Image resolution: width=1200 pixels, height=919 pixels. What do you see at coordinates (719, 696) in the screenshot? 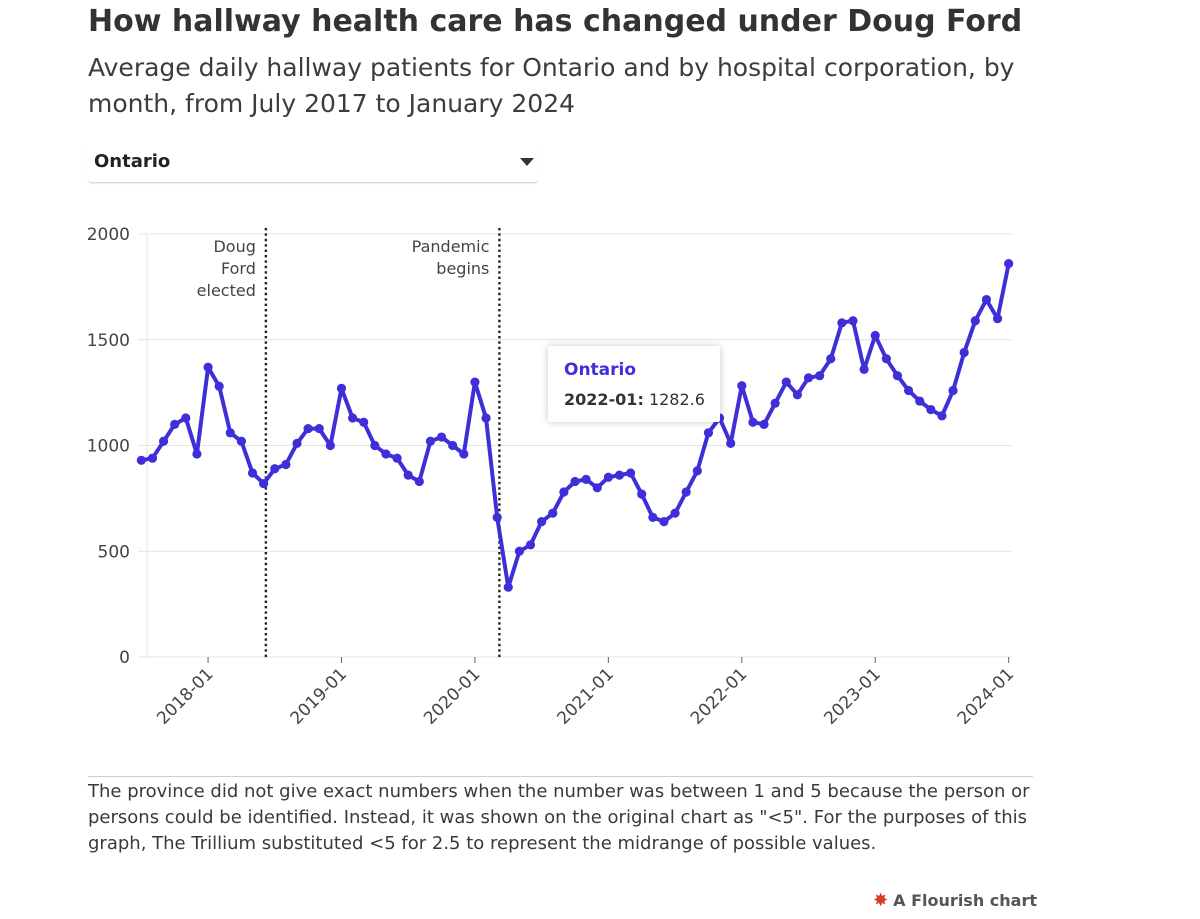
I see `x-tick-label: 2022-01` at bounding box center [719, 696].